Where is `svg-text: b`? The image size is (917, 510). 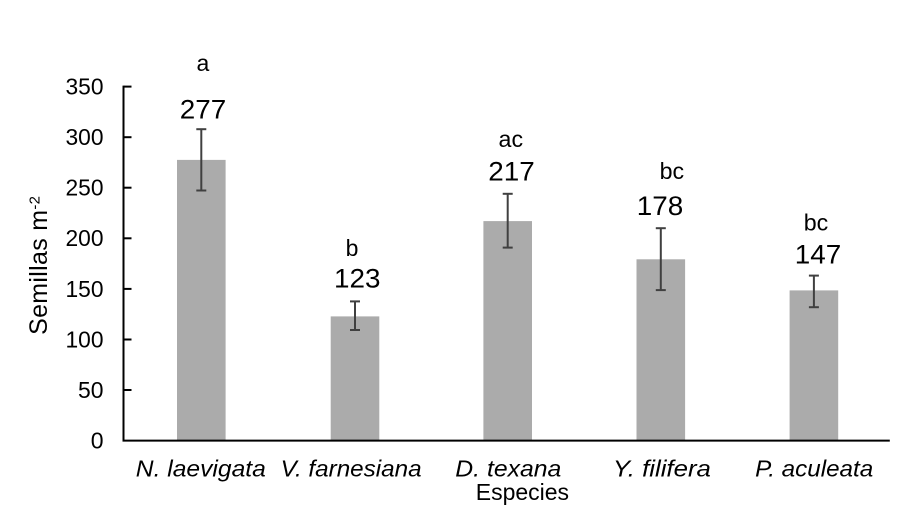 svg-text: b is located at coordinates (352, 248).